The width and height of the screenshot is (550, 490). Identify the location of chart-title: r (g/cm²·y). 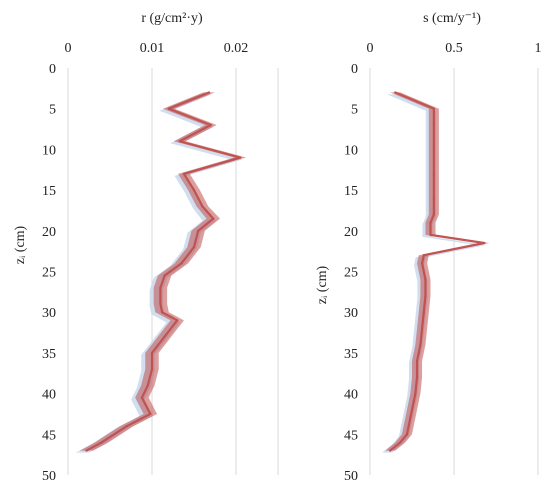
(172, 18).